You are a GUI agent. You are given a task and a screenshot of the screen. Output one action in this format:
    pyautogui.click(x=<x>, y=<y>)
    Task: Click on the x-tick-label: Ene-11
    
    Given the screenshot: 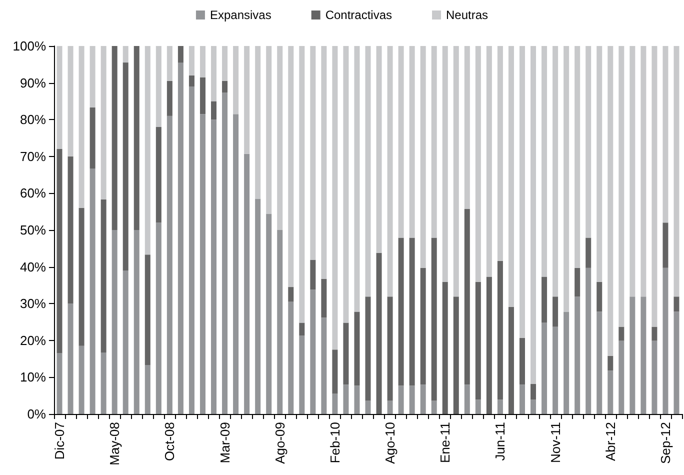 What is the action you would take?
    pyautogui.click(x=445, y=442)
    